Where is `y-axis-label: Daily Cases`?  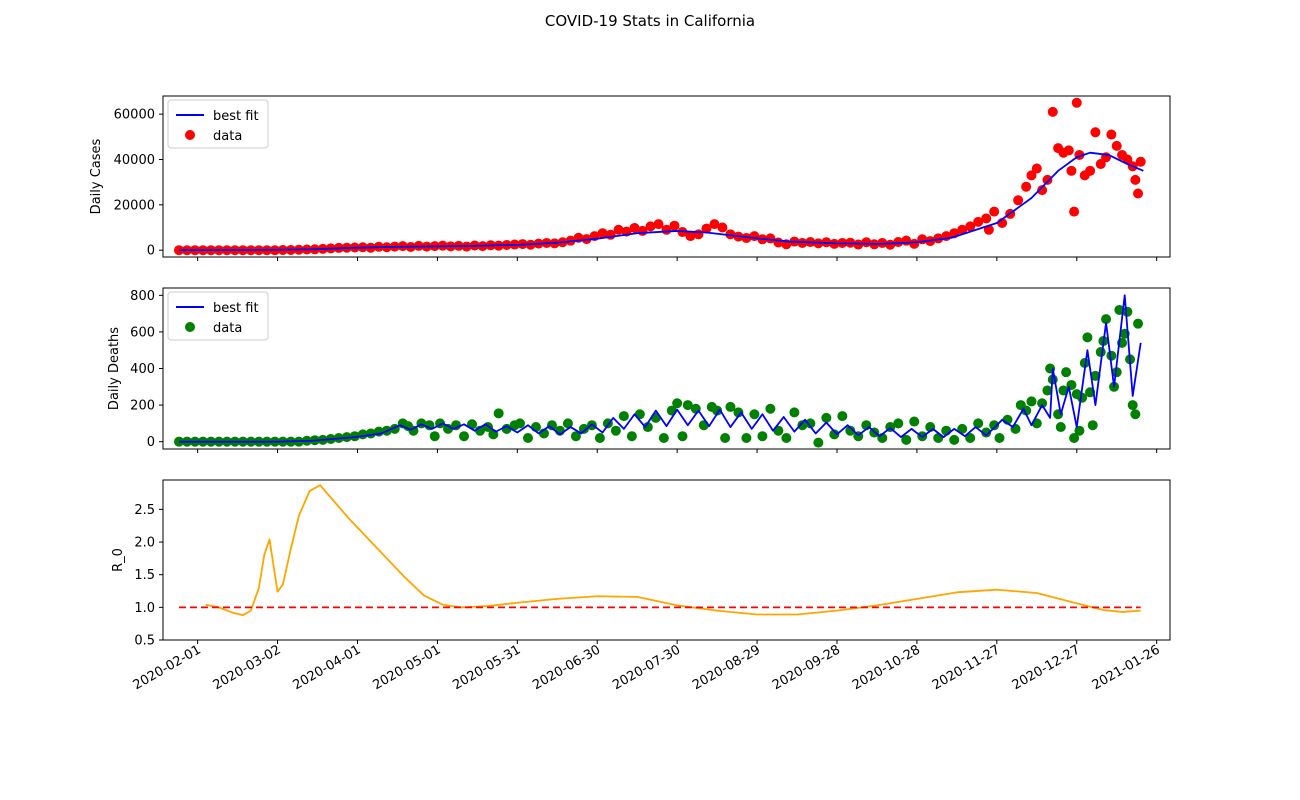
y-axis-label: Daily Cases is located at coordinates (96, 176).